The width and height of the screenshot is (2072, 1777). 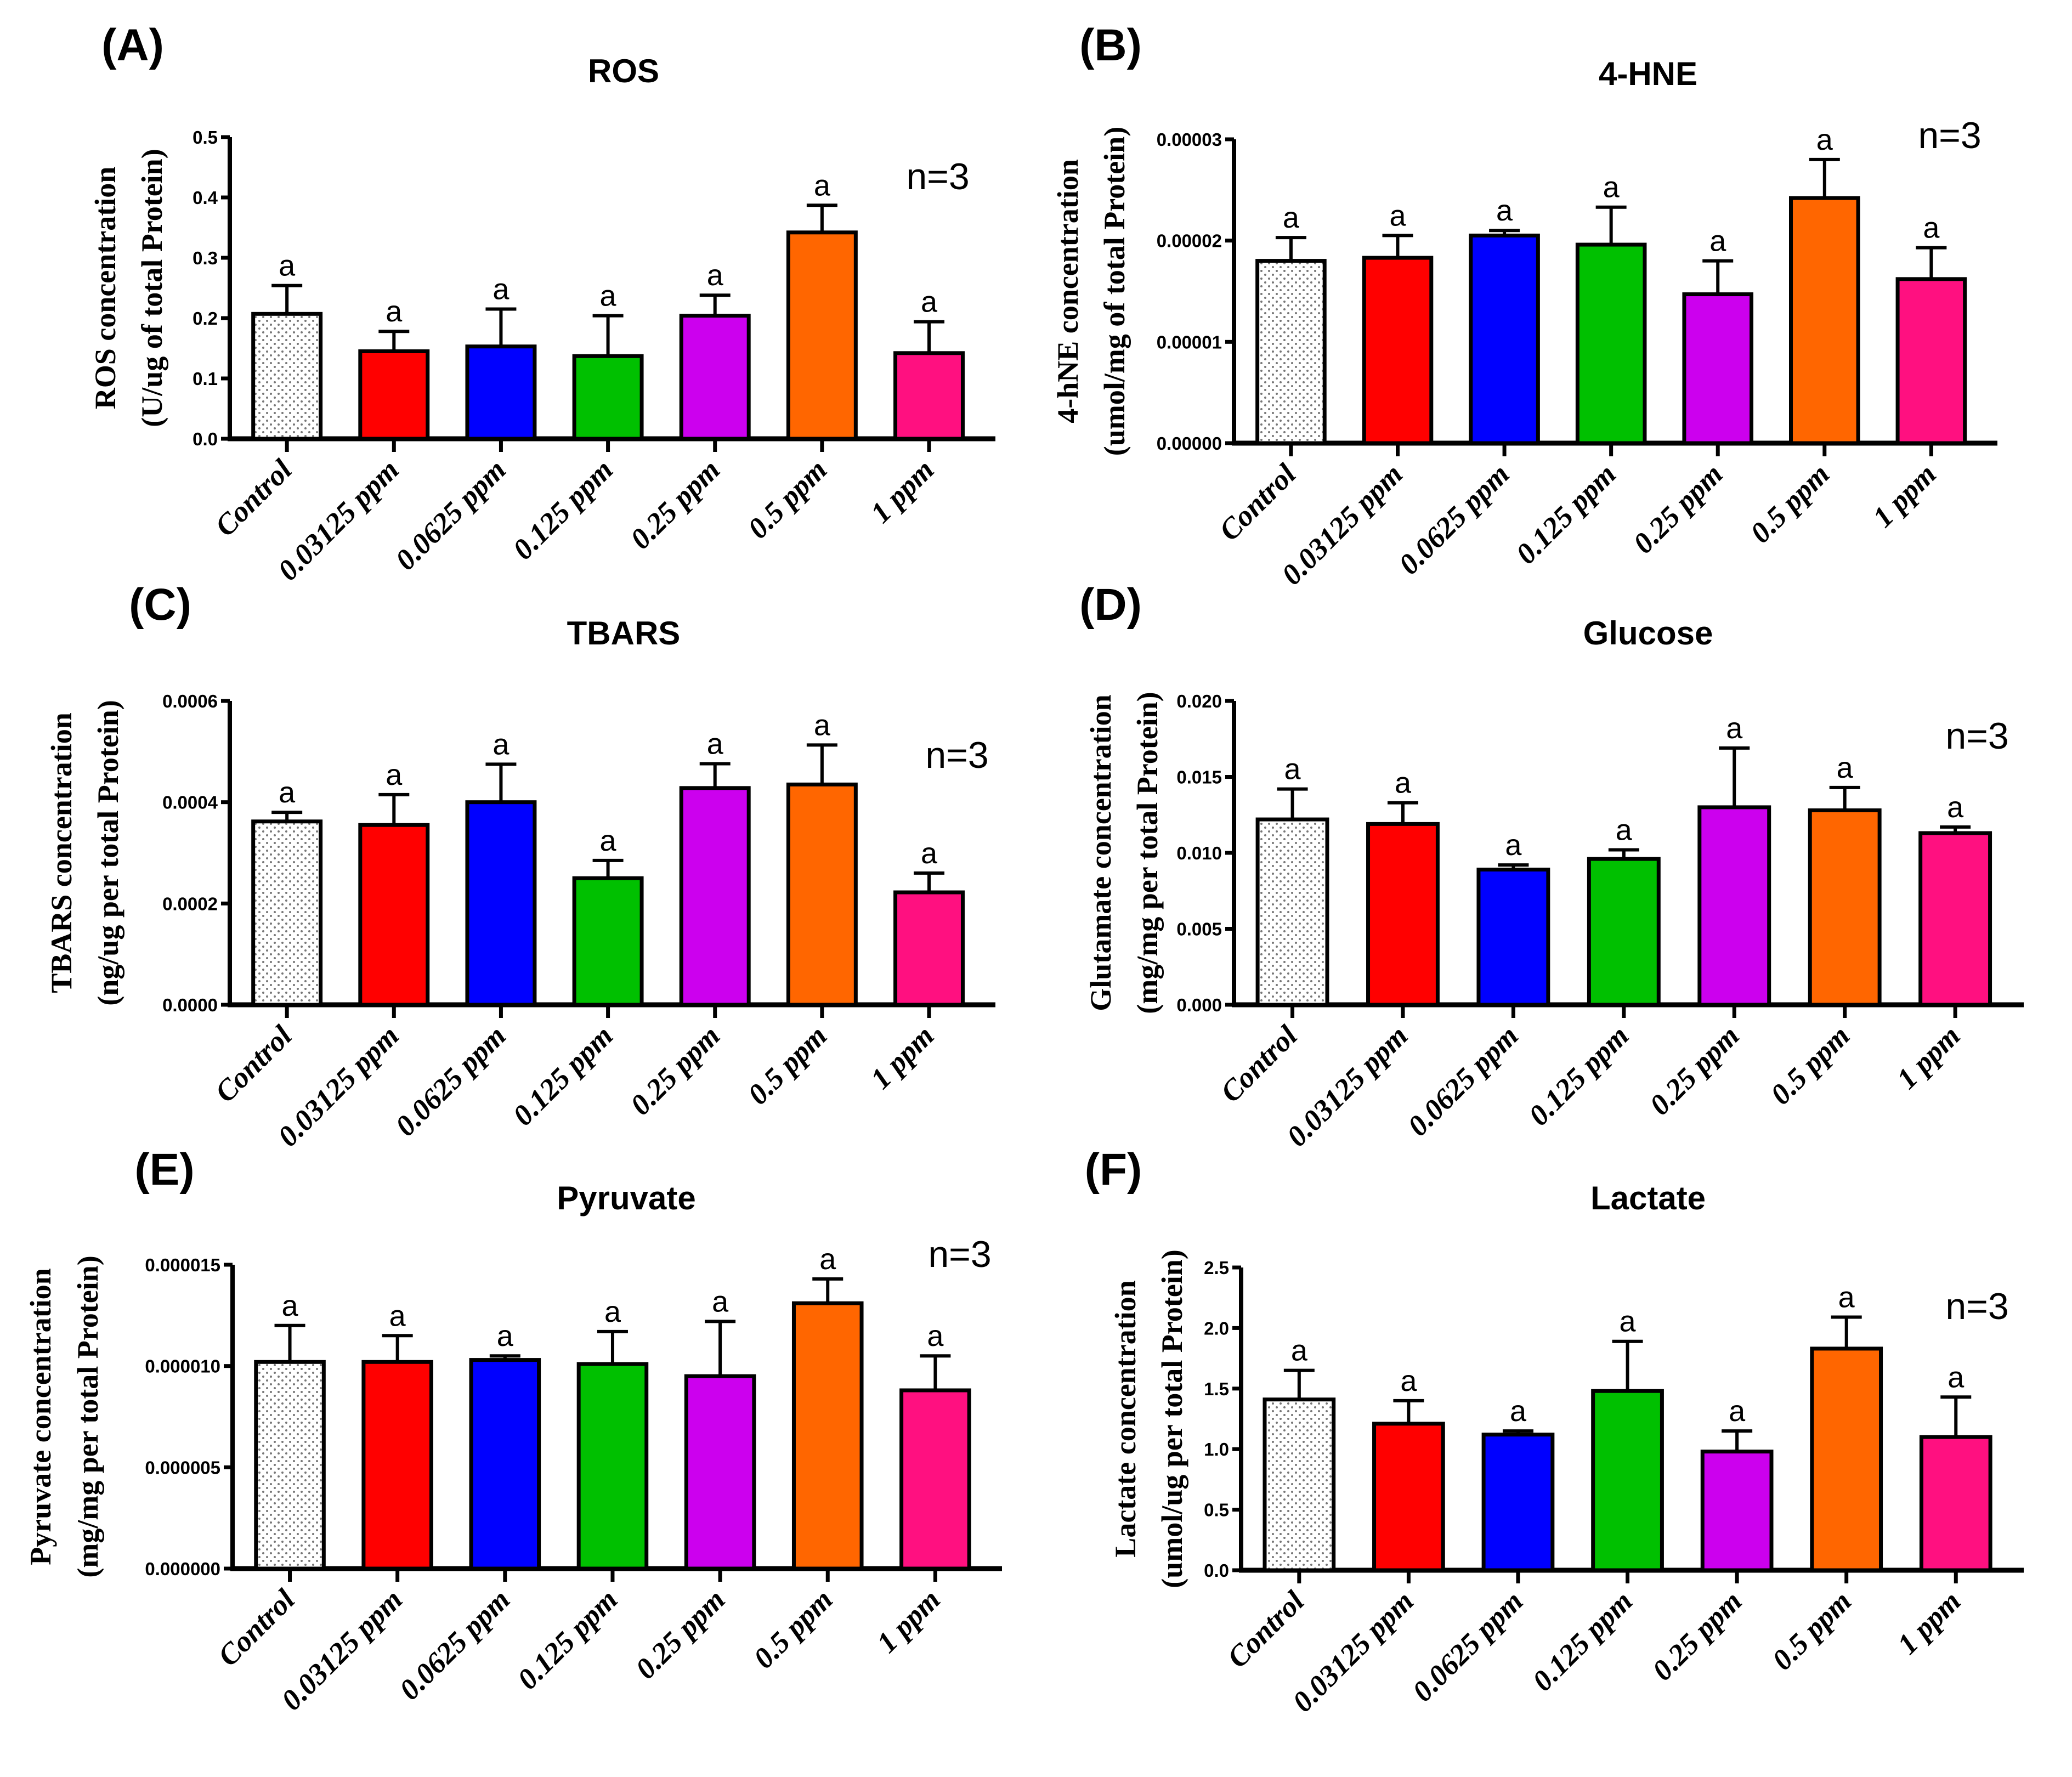 What do you see at coordinates (190, 904) in the screenshot?
I see `y-tick-label: 0.0002` at bounding box center [190, 904].